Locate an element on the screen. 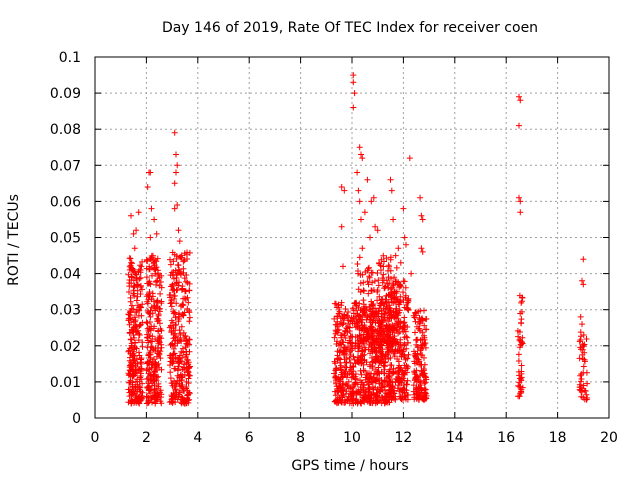 This screenshot has width=640, height=480. y-tick-label: 0.1 is located at coordinates (70, 58).